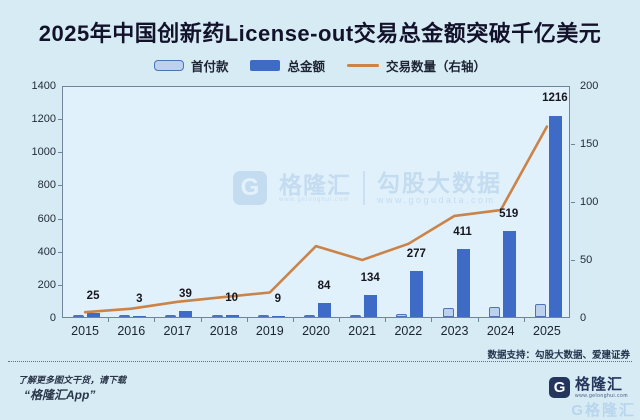 The image size is (640, 420). Describe the element at coordinates (93, 295) in the screenshot. I see `value-label-2015: 25` at that location.